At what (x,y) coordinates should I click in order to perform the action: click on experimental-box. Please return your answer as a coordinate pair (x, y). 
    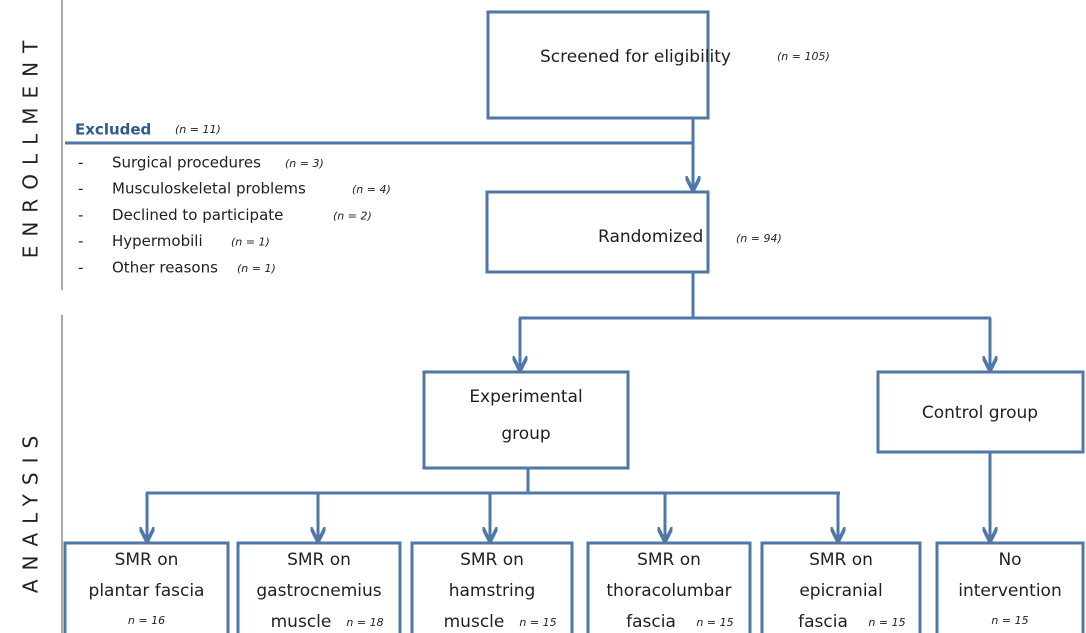
    Looking at the image, I should click on (526, 420).